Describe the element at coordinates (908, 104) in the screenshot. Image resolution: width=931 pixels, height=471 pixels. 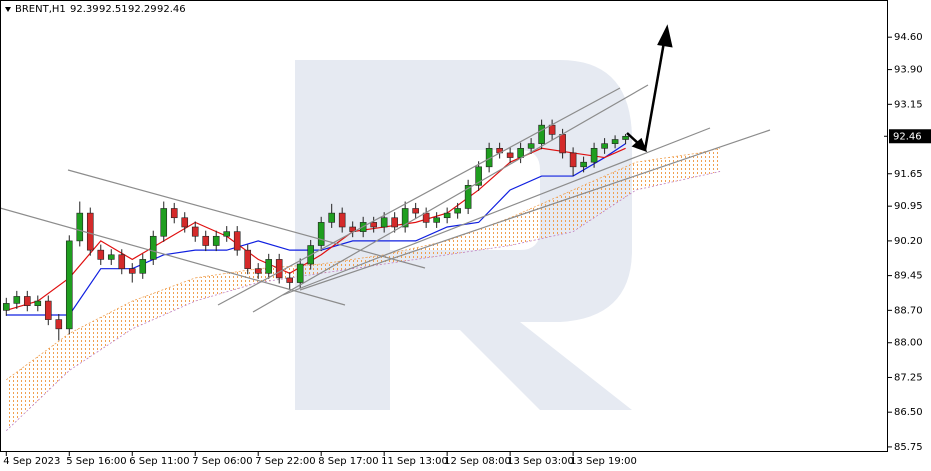
I see `y-tick-label: 93.15` at that location.